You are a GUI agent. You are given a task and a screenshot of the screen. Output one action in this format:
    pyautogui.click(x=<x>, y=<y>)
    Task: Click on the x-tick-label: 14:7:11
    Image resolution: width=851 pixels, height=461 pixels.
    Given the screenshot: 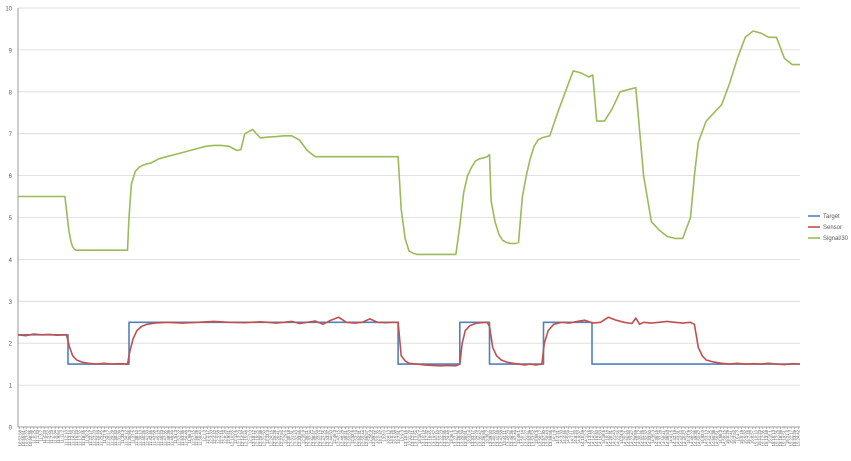 What is the action you would take?
    pyautogui.click(x=571, y=436)
    